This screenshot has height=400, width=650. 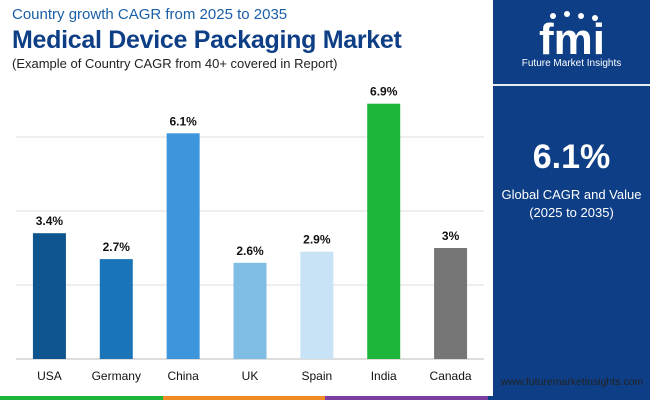 What do you see at coordinates (384, 92) in the screenshot?
I see `data-label-india: 6.9%` at bounding box center [384, 92].